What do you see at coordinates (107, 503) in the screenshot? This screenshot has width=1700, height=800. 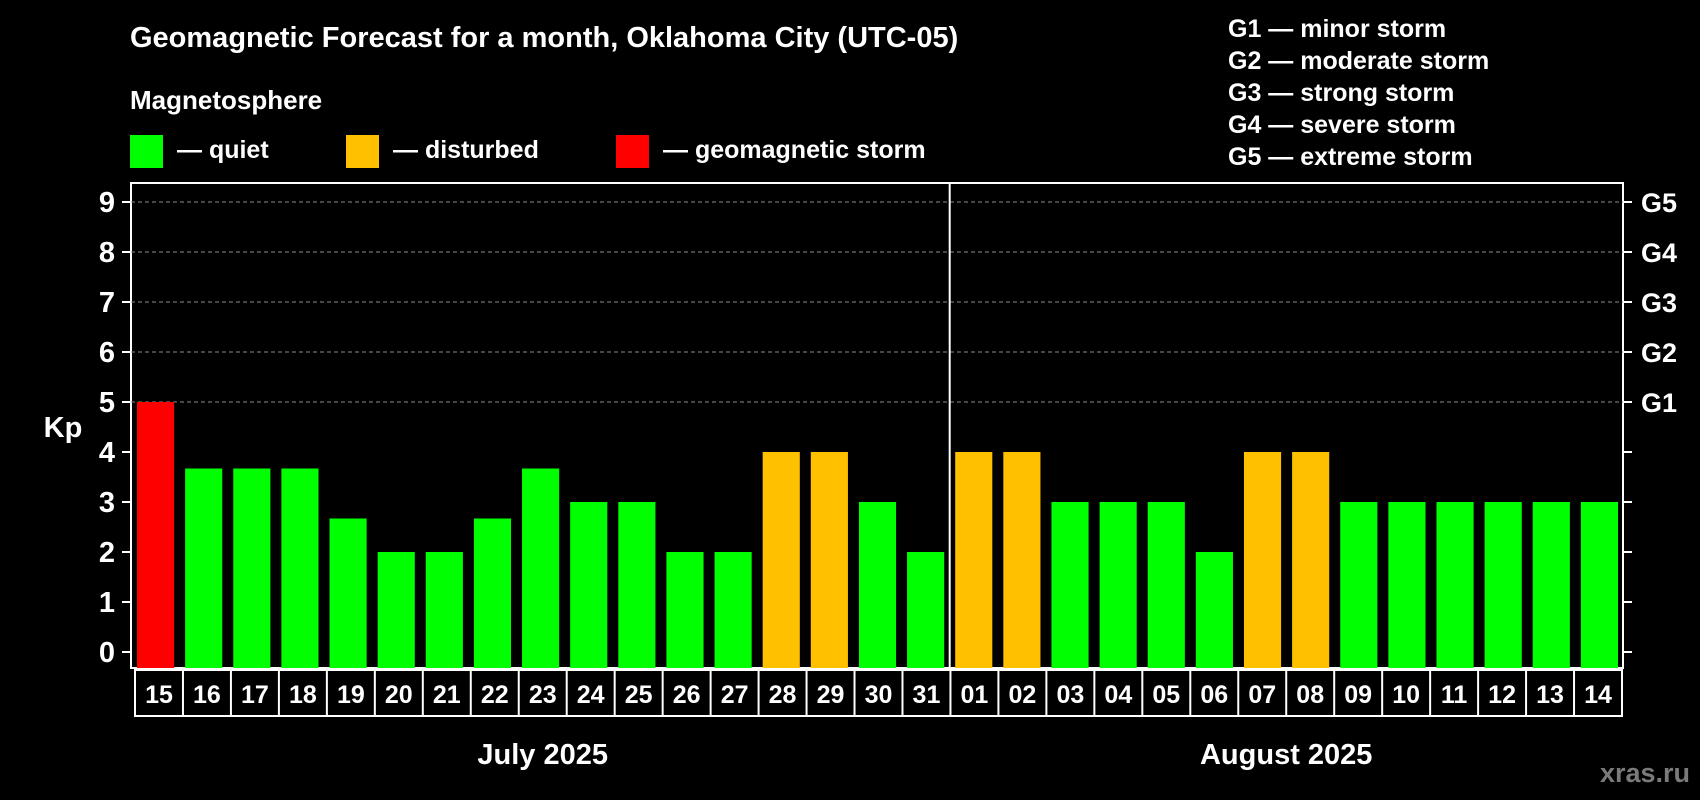 I see `y-tick-label-3: 3` at bounding box center [107, 503].